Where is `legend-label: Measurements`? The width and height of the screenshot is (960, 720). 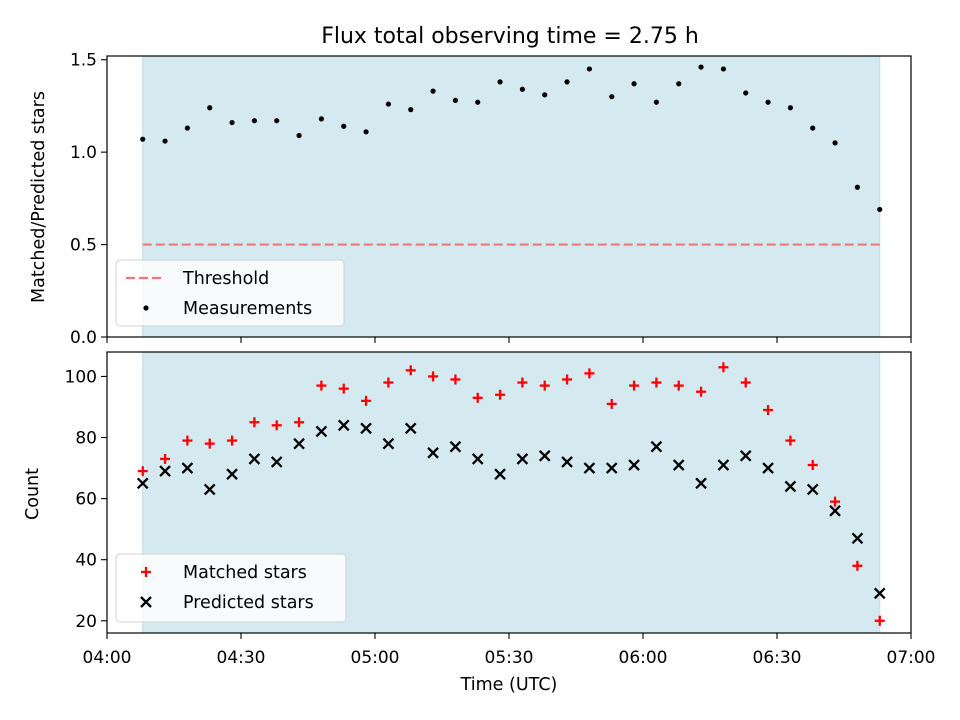 legend-label: Measurements is located at coordinates (247, 309).